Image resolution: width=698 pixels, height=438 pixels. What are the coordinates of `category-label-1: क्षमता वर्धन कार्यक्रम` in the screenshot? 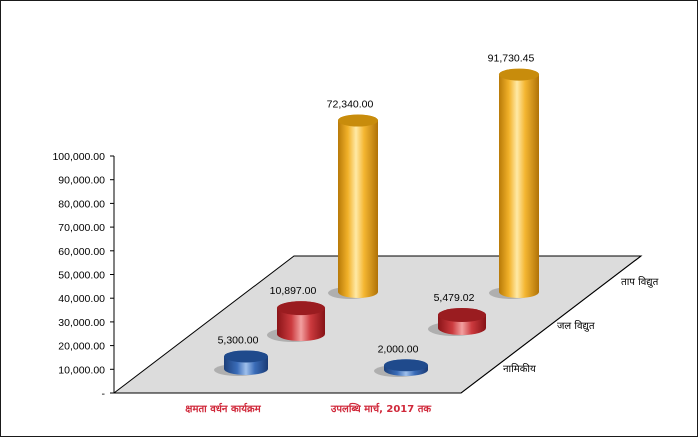 It's located at (223, 408).